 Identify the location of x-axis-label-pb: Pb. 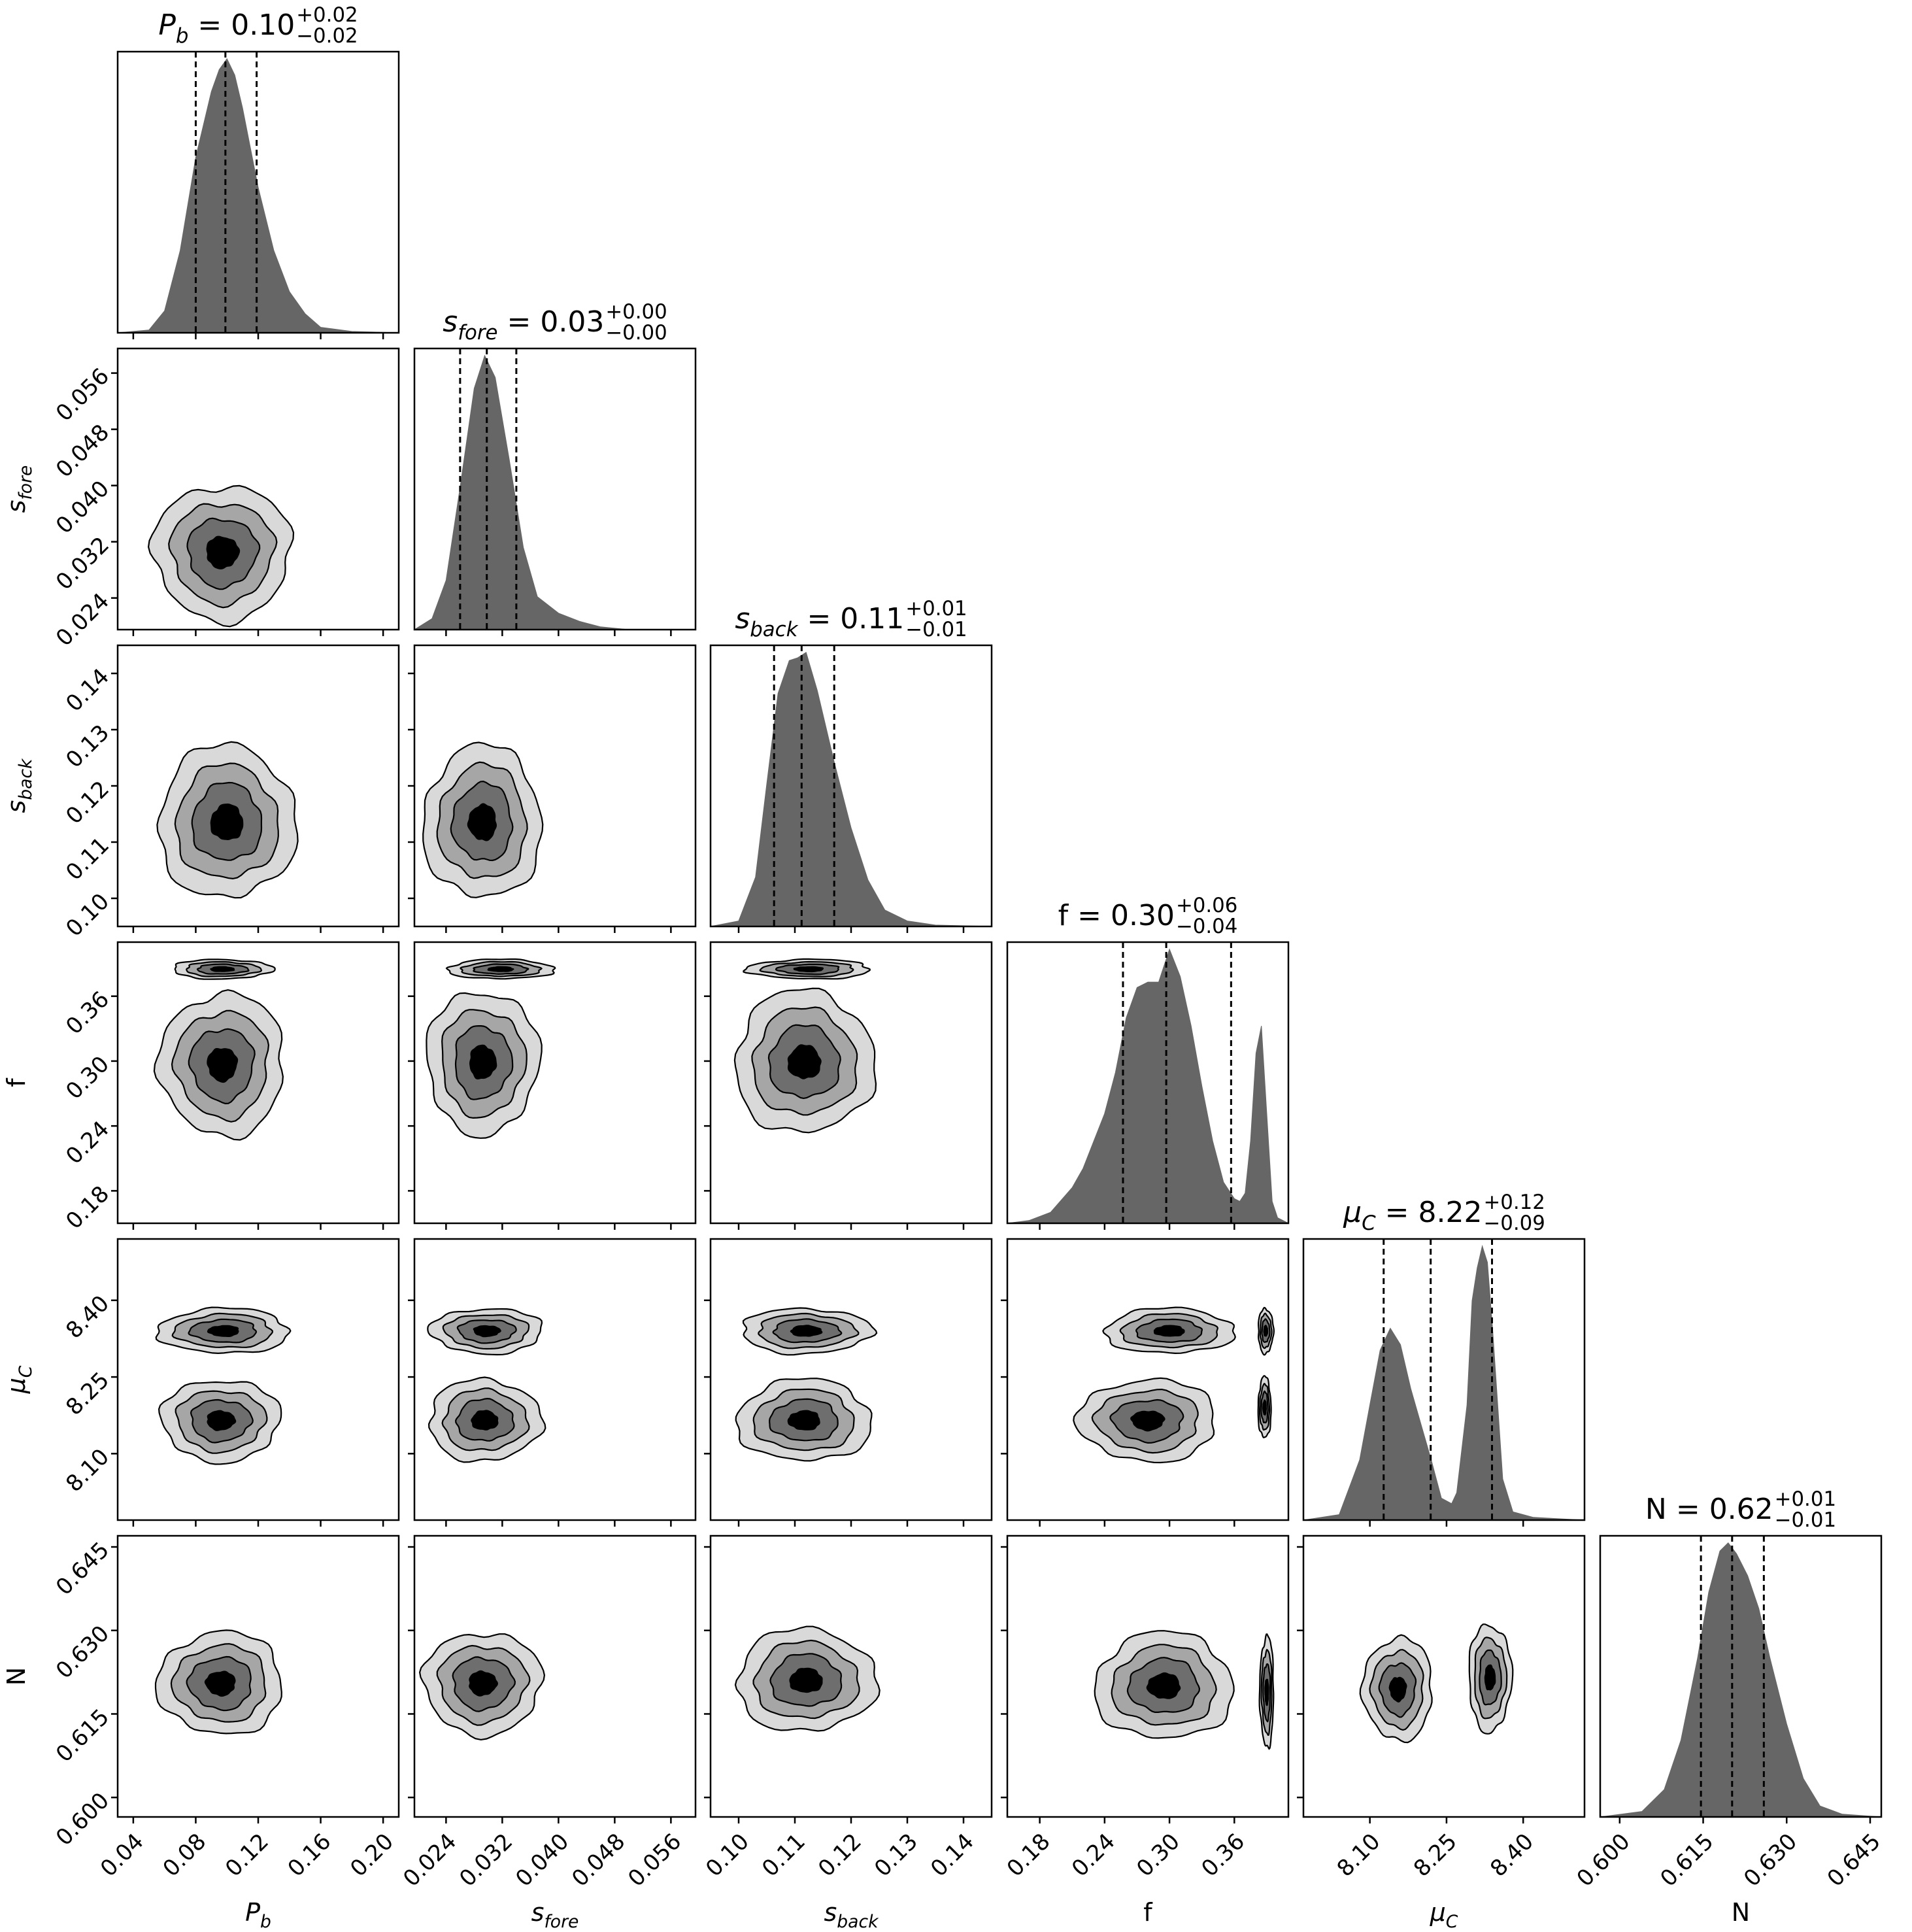
(258, 1915).